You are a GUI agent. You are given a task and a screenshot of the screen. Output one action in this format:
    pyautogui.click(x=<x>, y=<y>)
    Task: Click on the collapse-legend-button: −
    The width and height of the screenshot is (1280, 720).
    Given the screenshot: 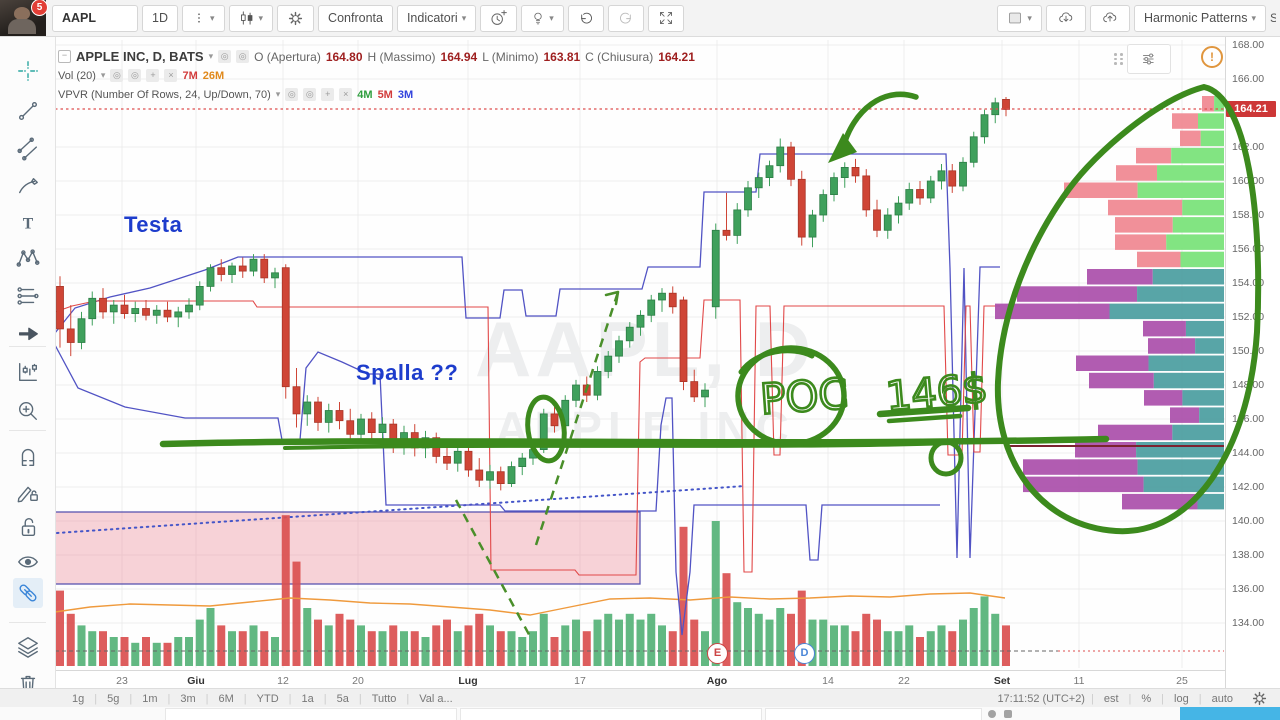 What is the action you would take?
    pyautogui.click(x=64, y=56)
    